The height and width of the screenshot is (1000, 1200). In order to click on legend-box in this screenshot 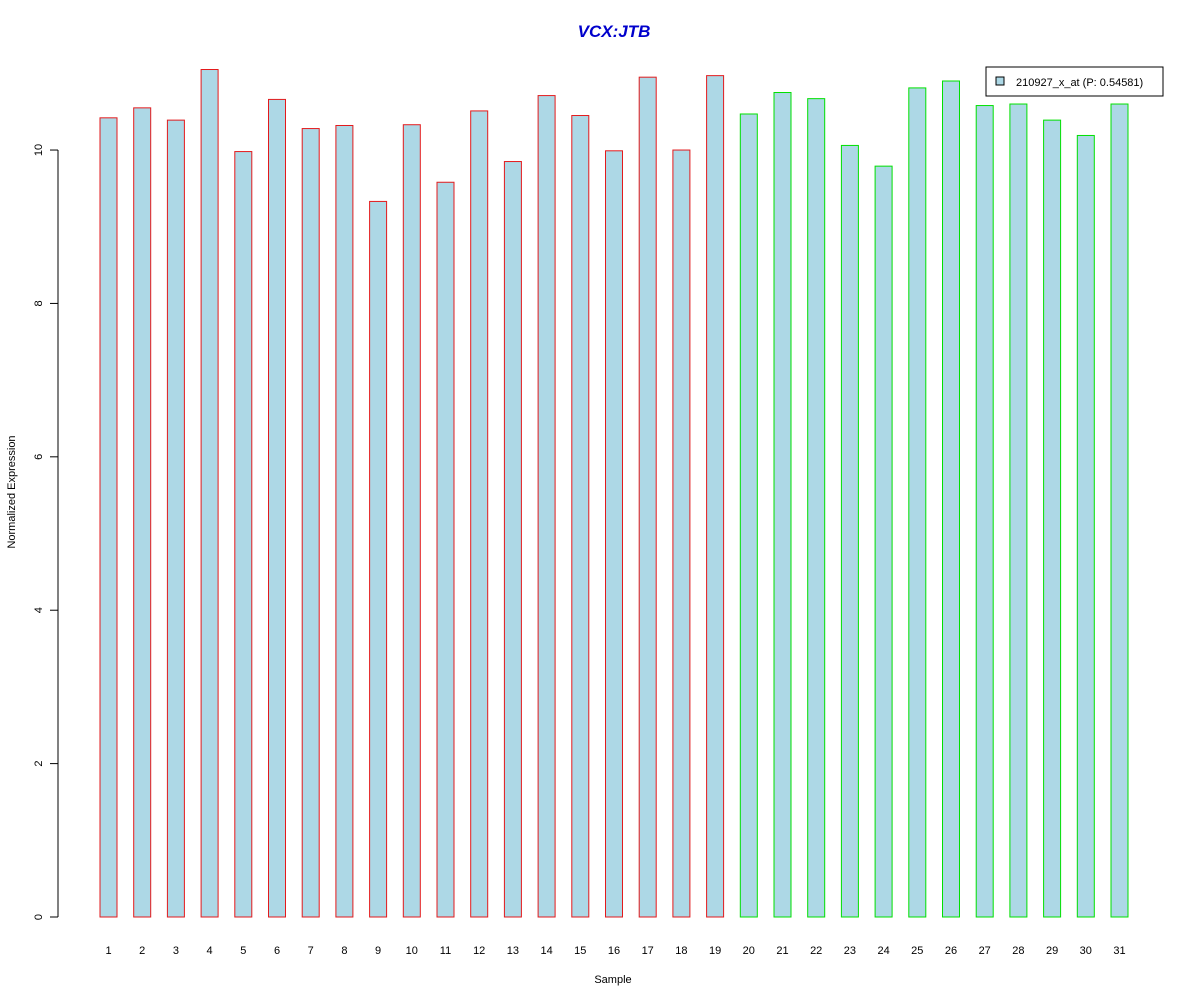, I will do `click(1074, 81)`.